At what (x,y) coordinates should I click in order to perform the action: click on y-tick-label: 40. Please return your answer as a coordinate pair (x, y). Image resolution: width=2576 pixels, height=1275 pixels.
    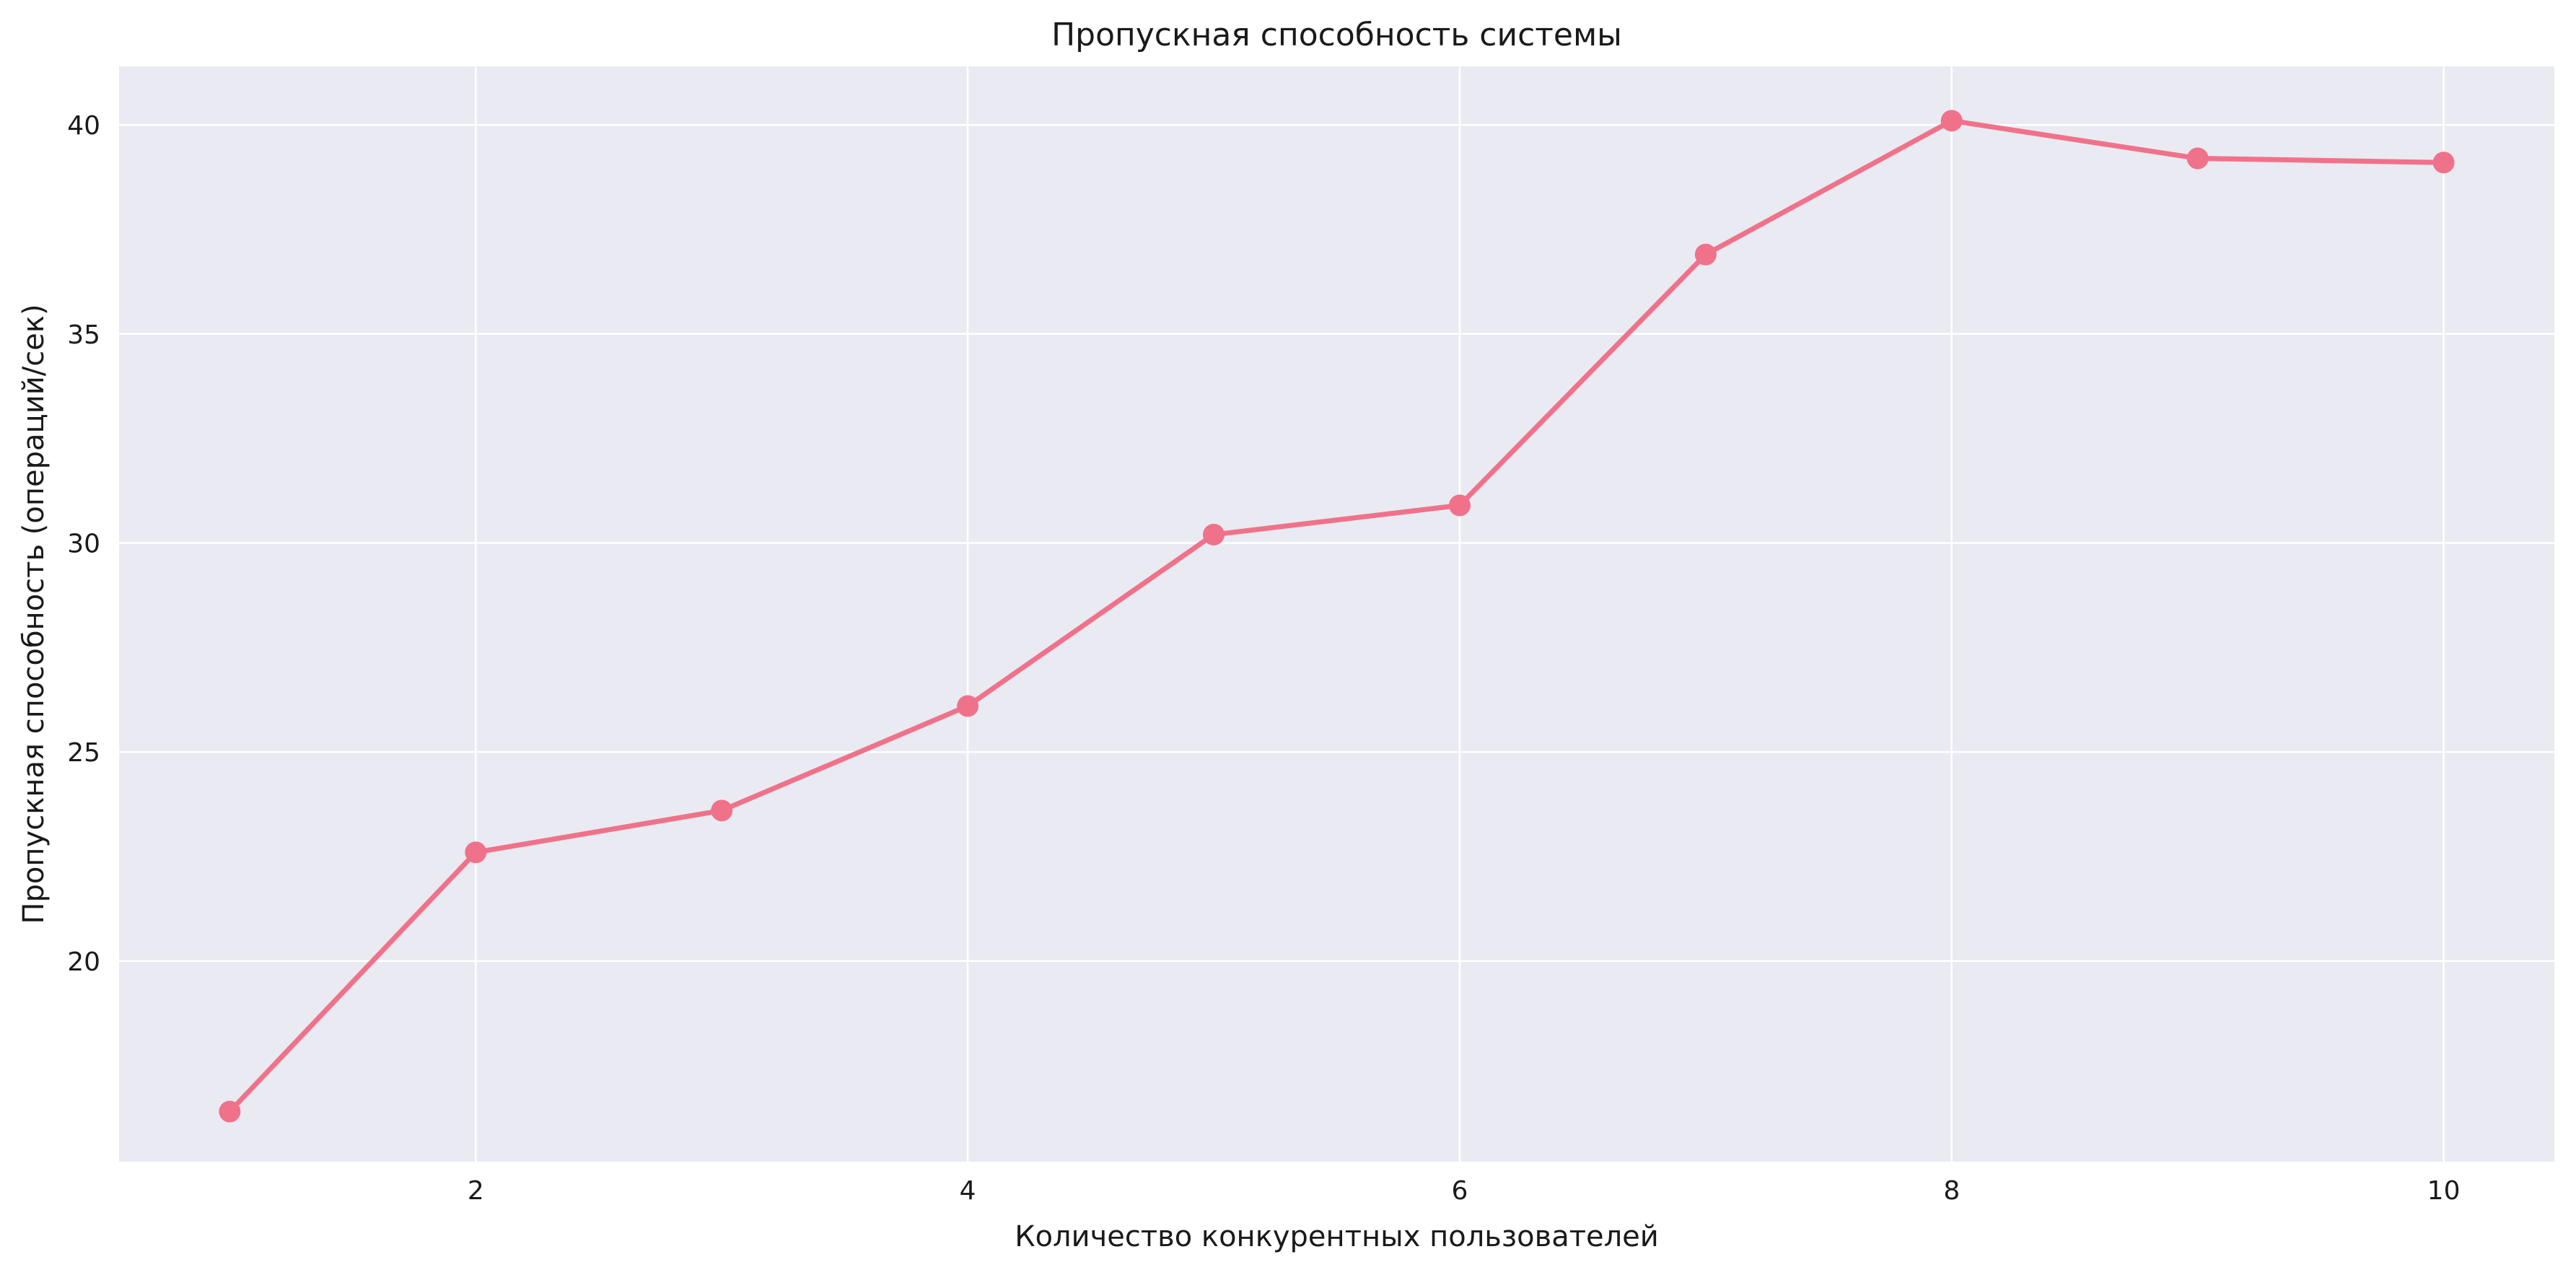
    Looking at the image, I should click on (83, 126).